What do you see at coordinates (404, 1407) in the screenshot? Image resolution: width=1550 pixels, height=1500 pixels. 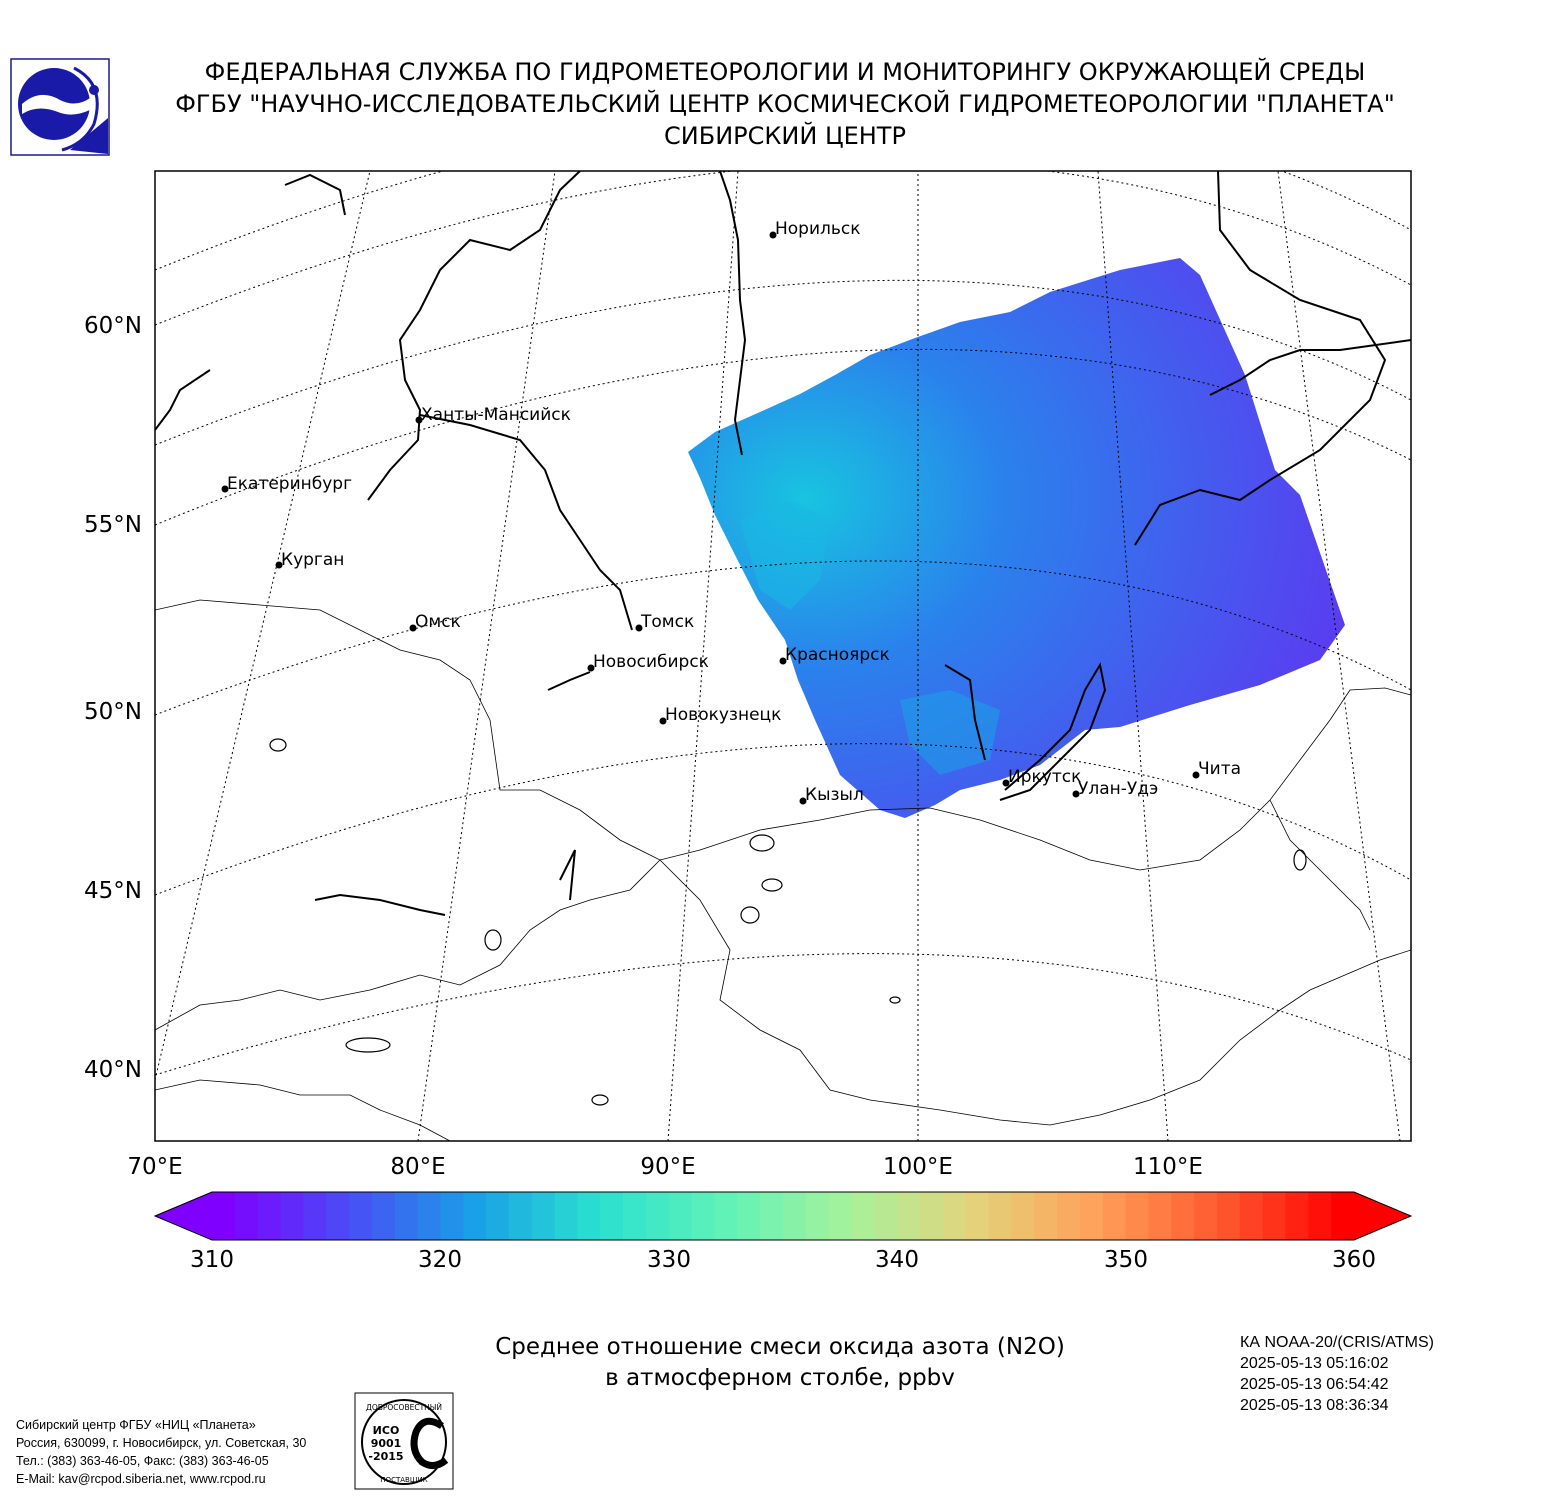 I see `svg-text: ДОБРОСОВЕСТНЫЙ` at bounding box center [404, 1407].